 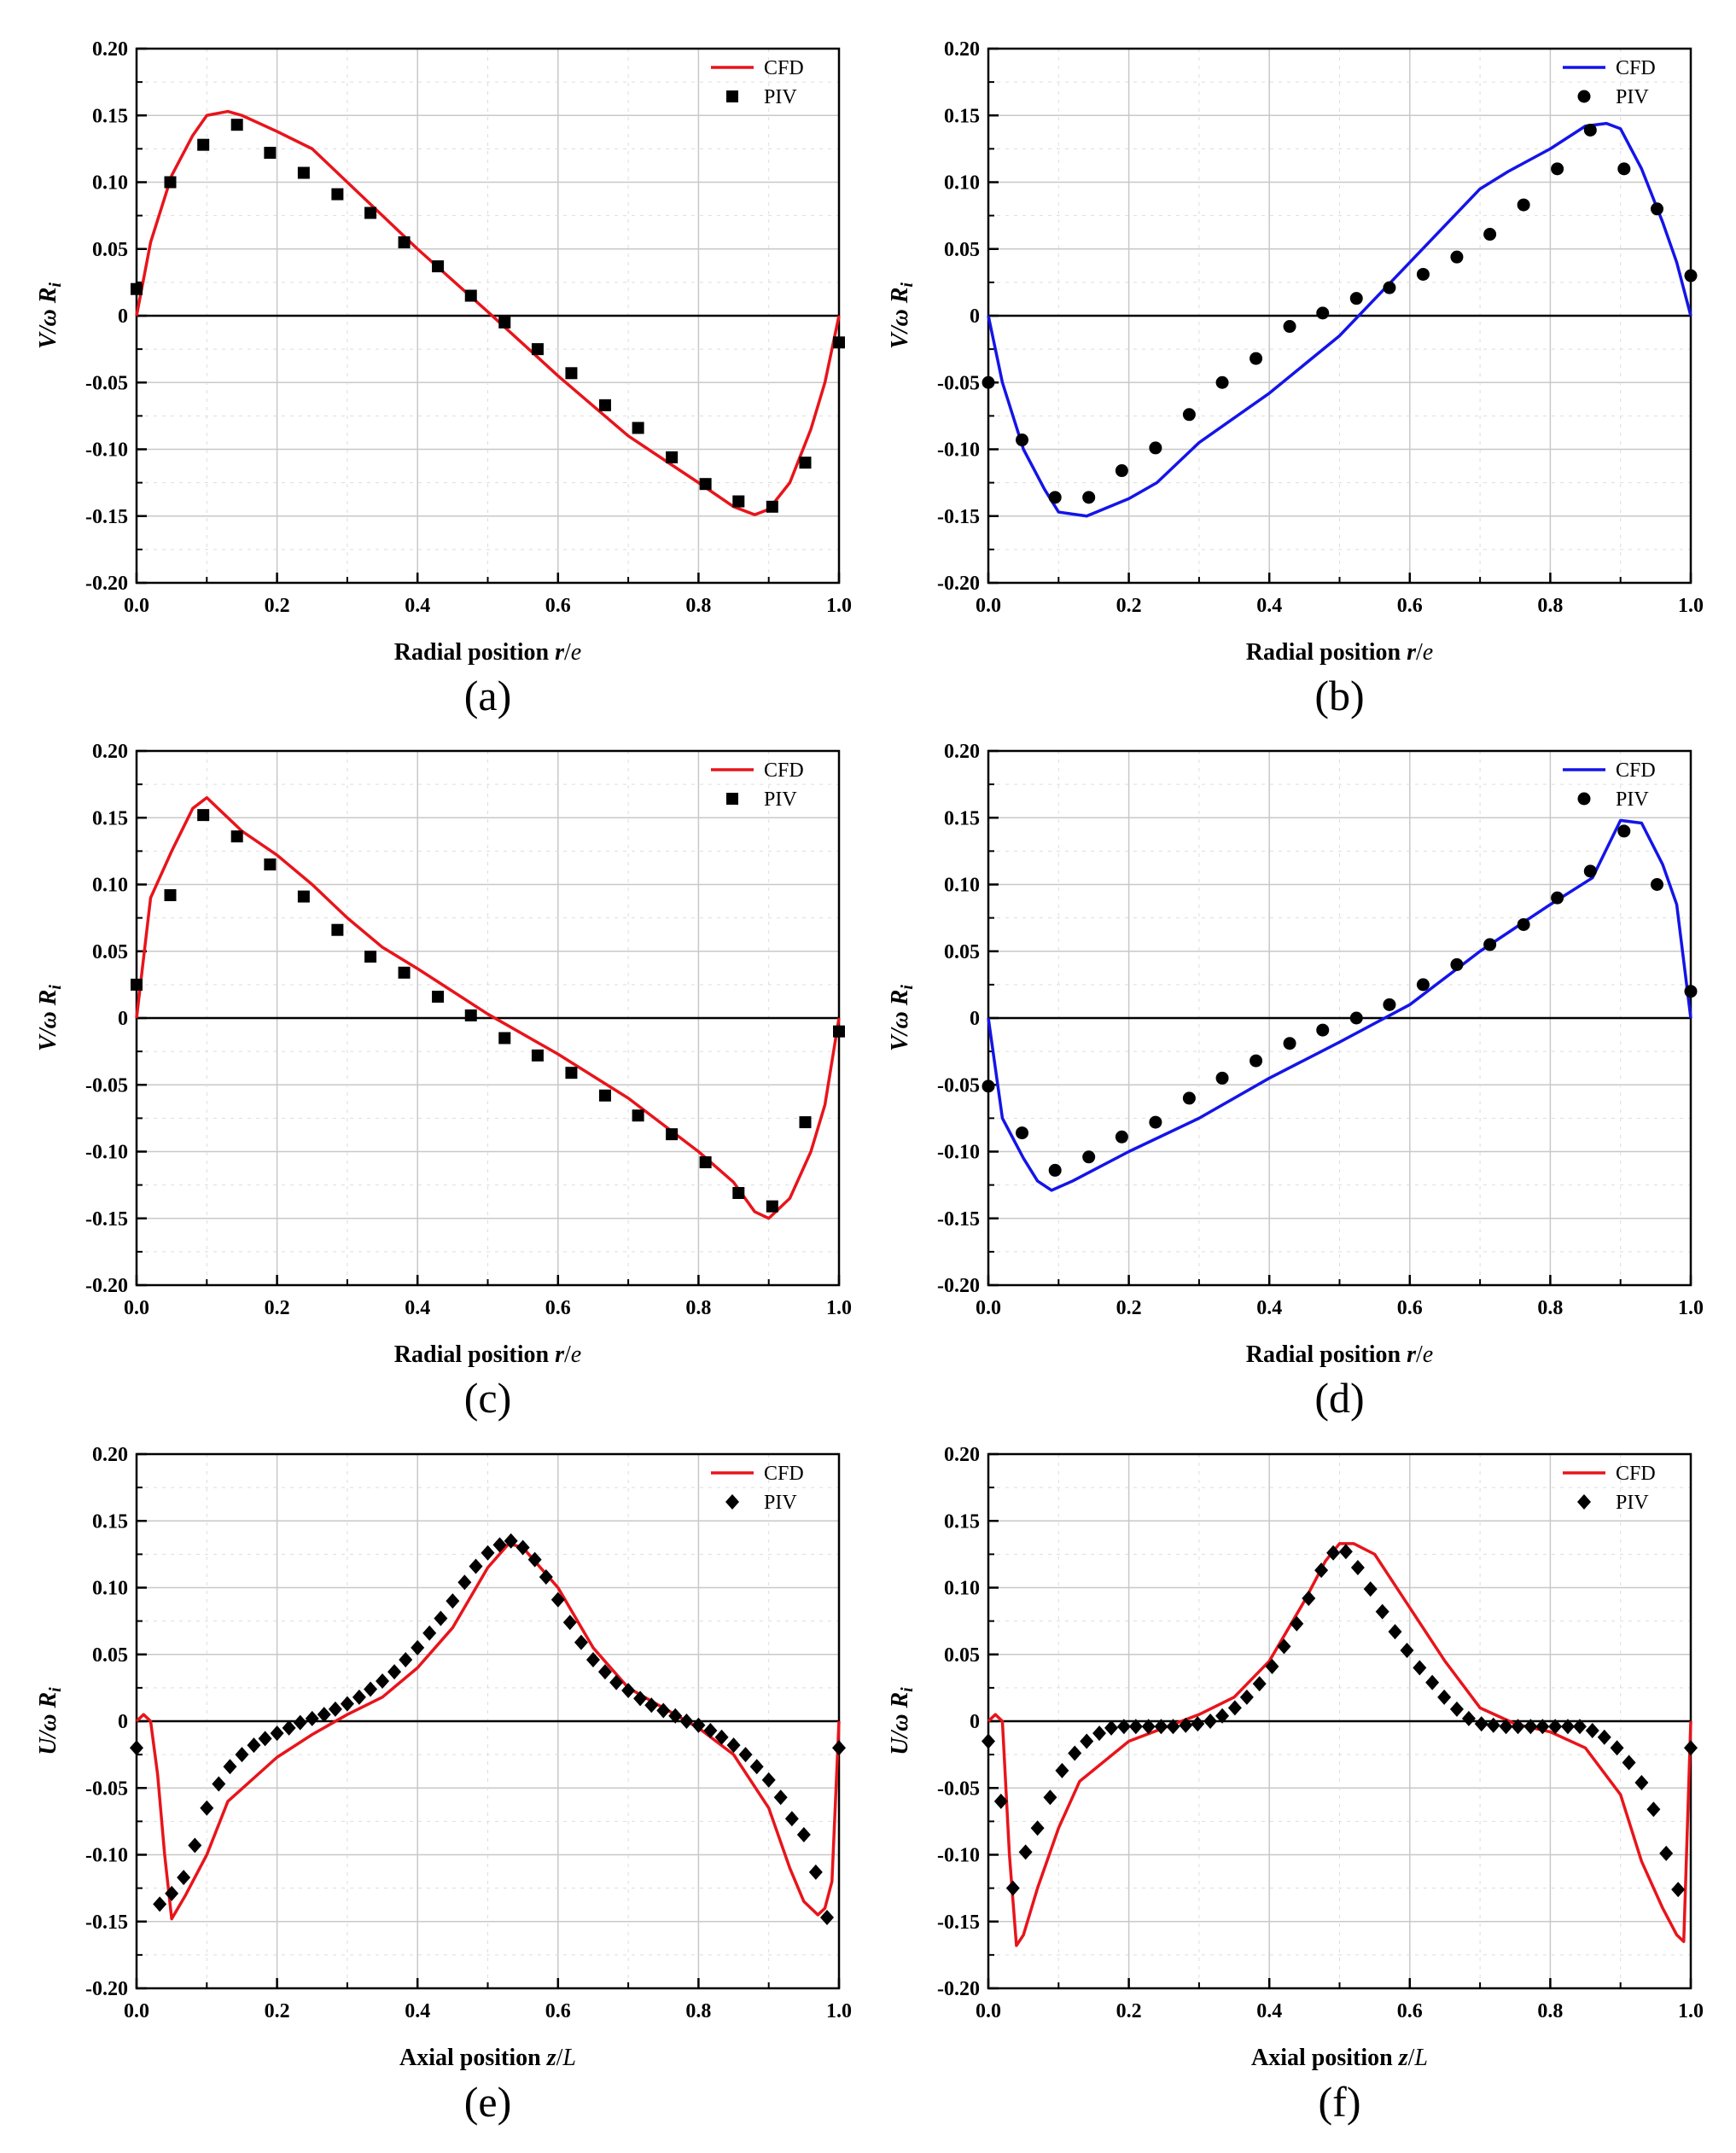 I want to click on y-tick-label: 0, so click(x=975, y=1722).